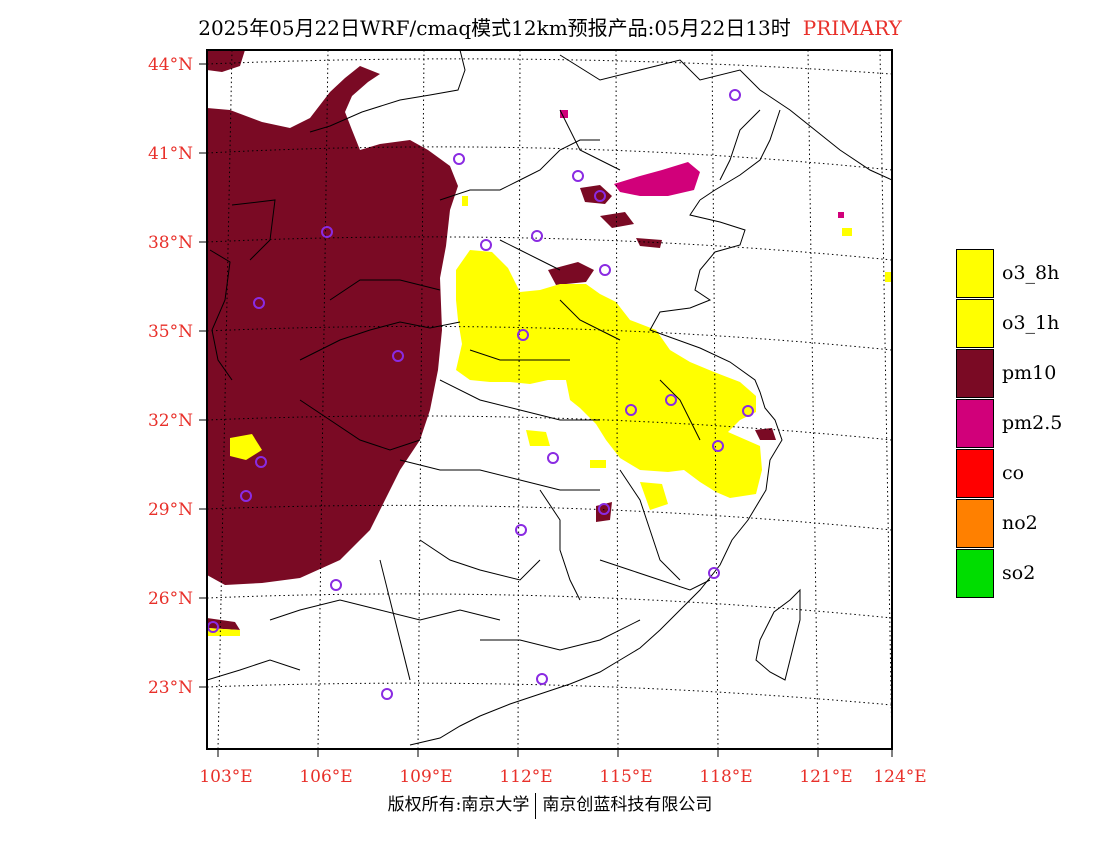  What do you see at coordinates (525, 777) in the screenshot?
I see `lon-label: 112°E` at bounding box center [525, 777].